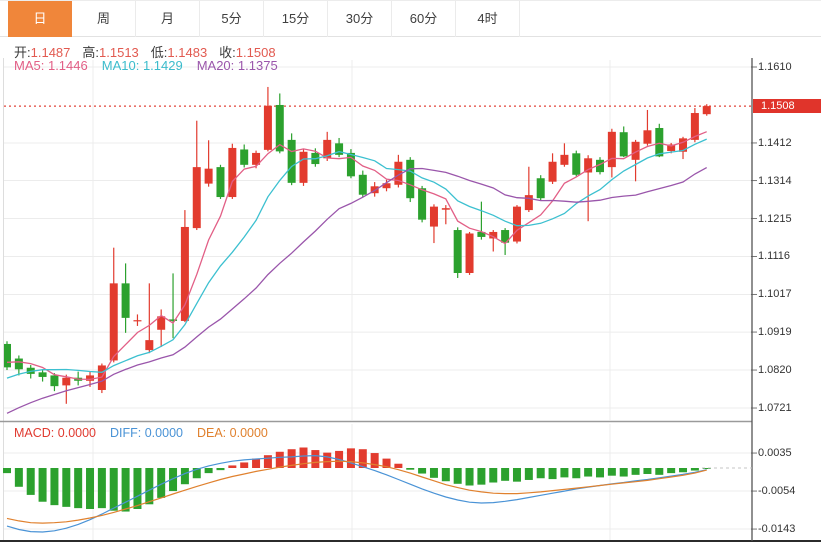 The width and height of the screenshot is (821, 545). Describe the element at coordinates (40, 19) in the screenshot. I see `tab-timeframe-0: 日` at that location.